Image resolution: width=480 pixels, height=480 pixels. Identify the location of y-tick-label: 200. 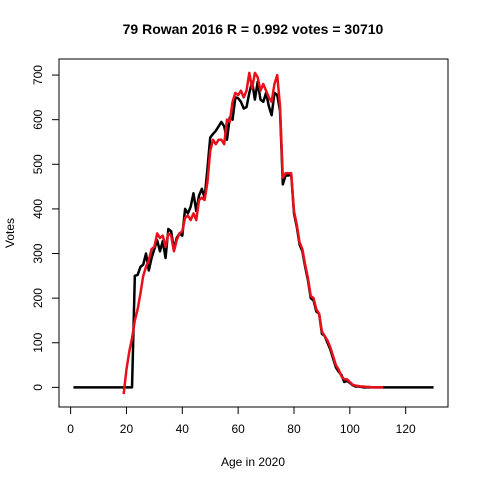
(38, 298).